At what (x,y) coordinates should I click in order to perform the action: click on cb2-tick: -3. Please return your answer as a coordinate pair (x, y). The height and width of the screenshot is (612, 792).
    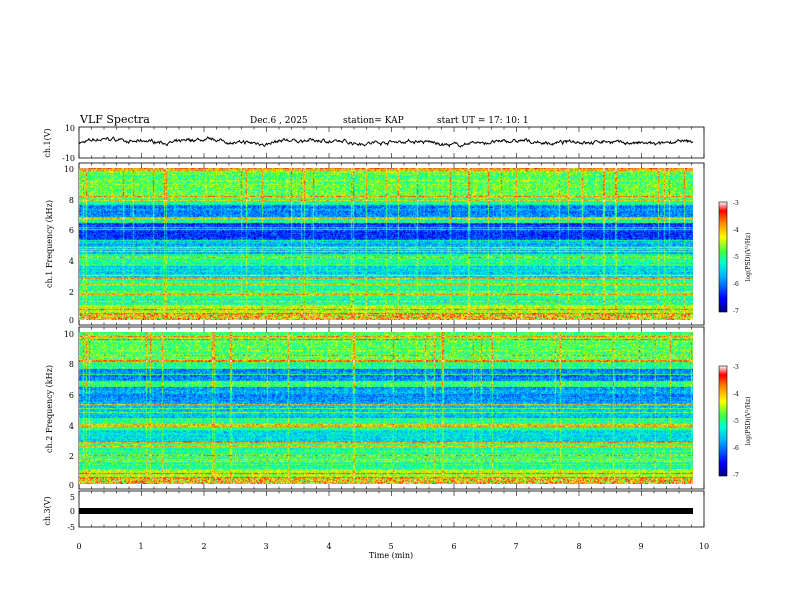
    Looking at the image, I should click on (736, 367).